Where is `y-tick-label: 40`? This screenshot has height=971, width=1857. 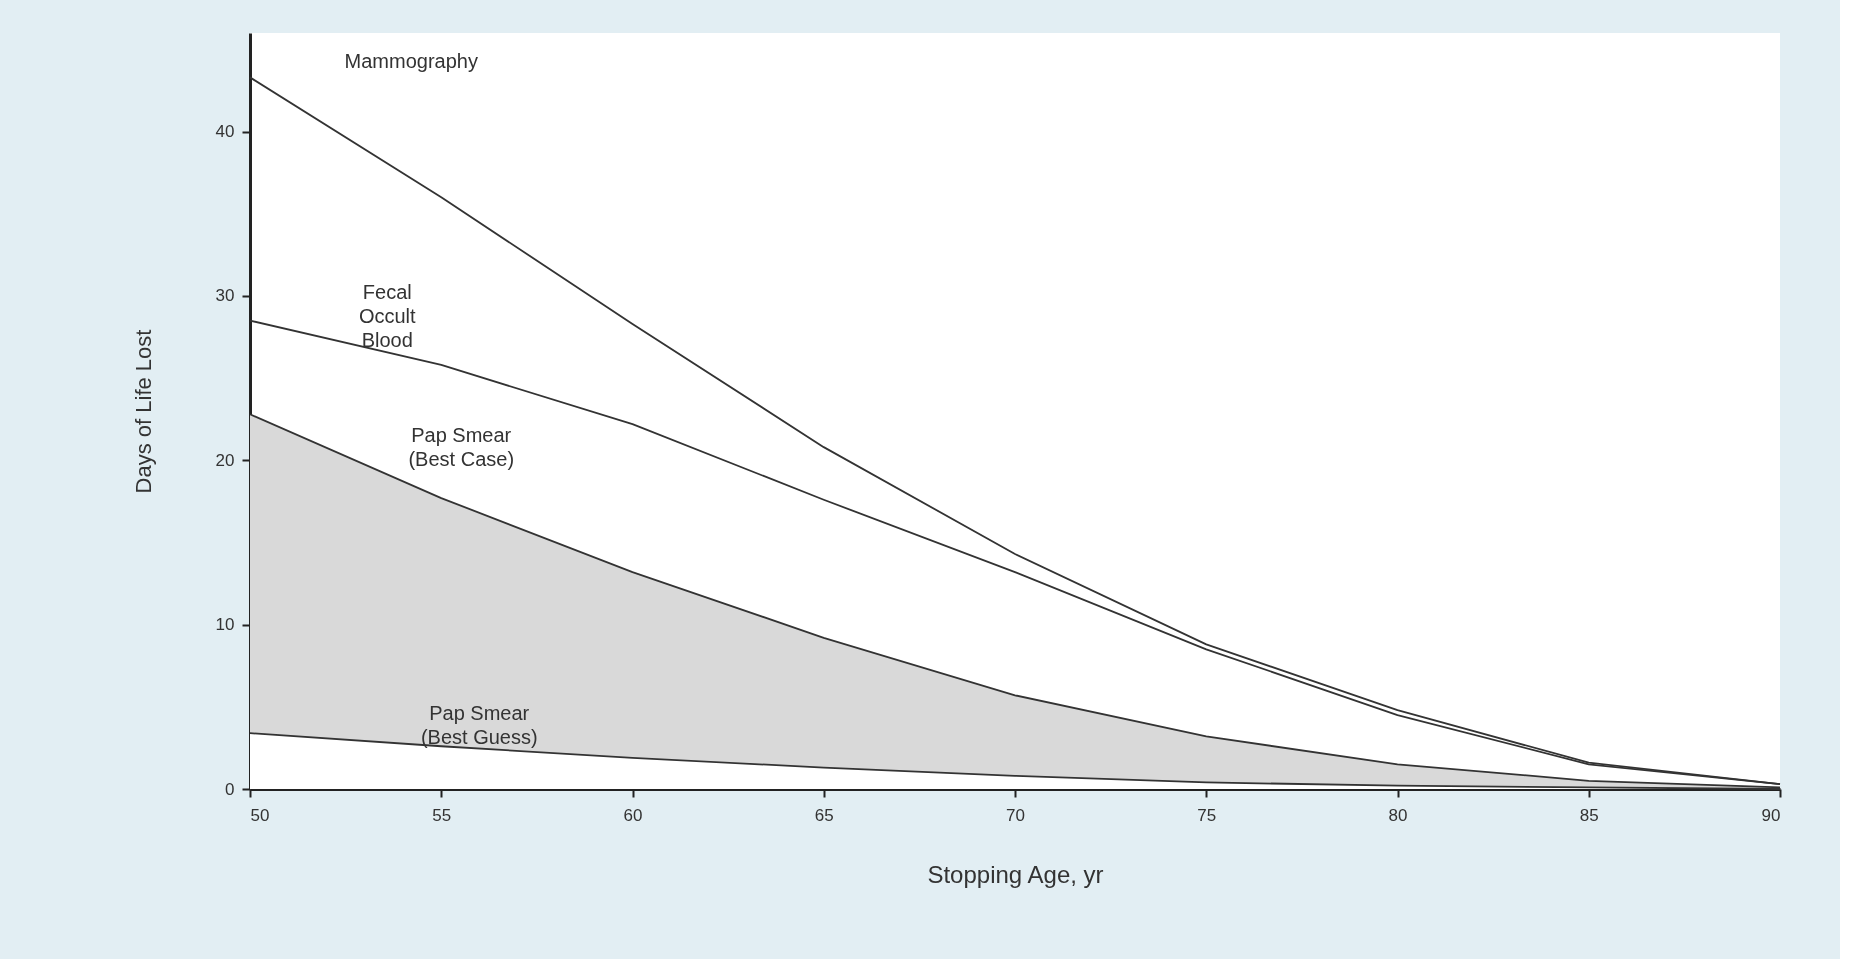
y-tick-label: 40 is located at coordinates (225, 132).